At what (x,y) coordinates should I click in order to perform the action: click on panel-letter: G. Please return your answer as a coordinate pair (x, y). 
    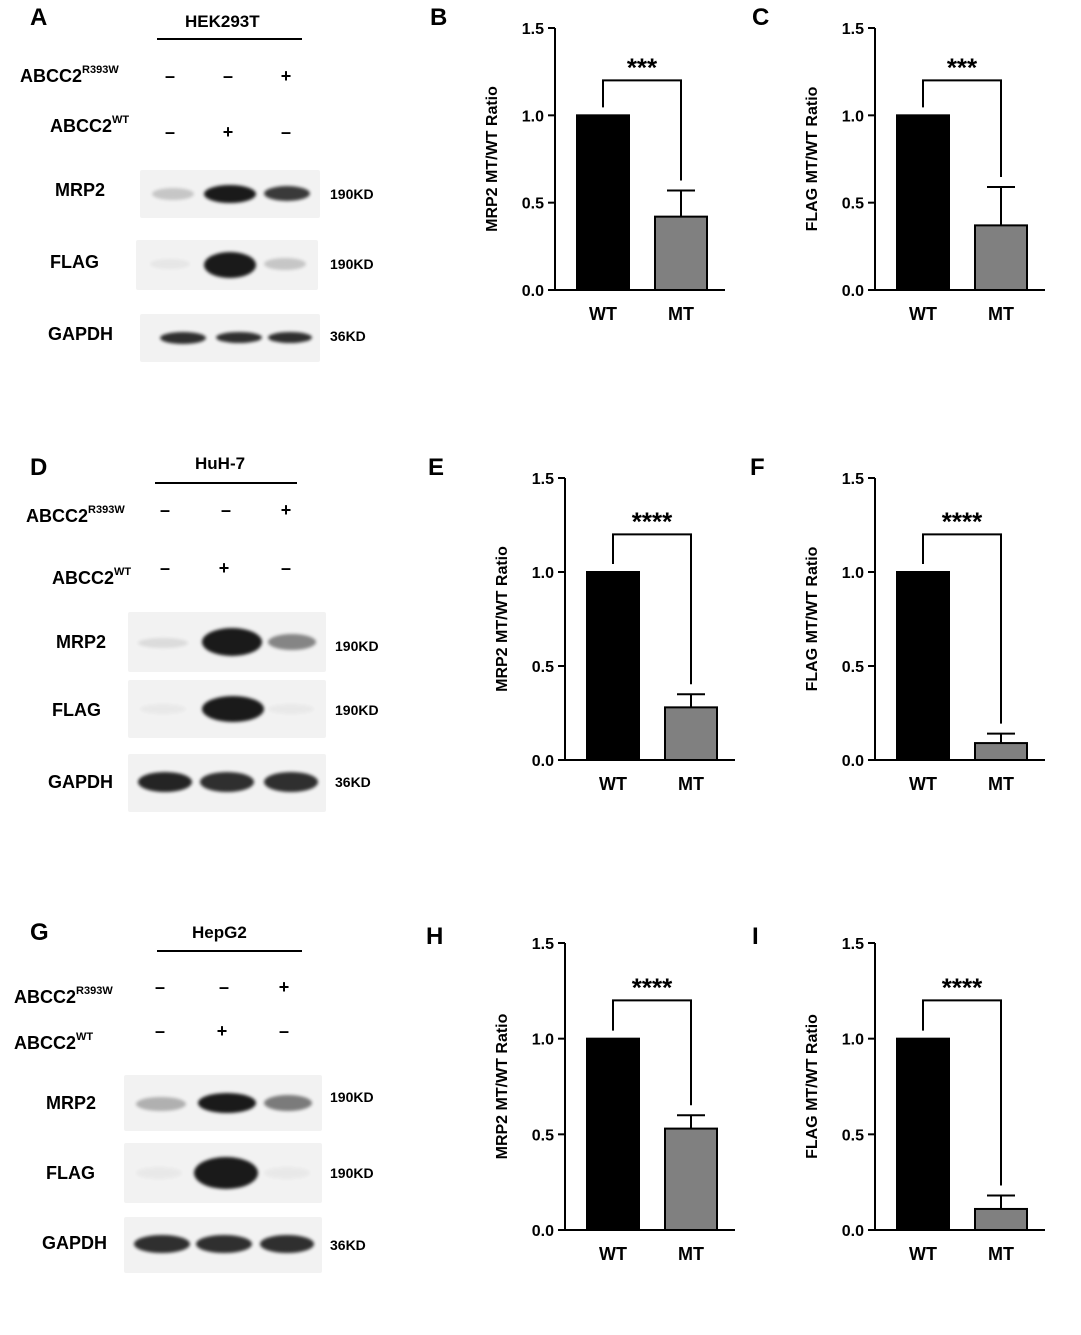
    Looking at the image, I should click on (39, 932).